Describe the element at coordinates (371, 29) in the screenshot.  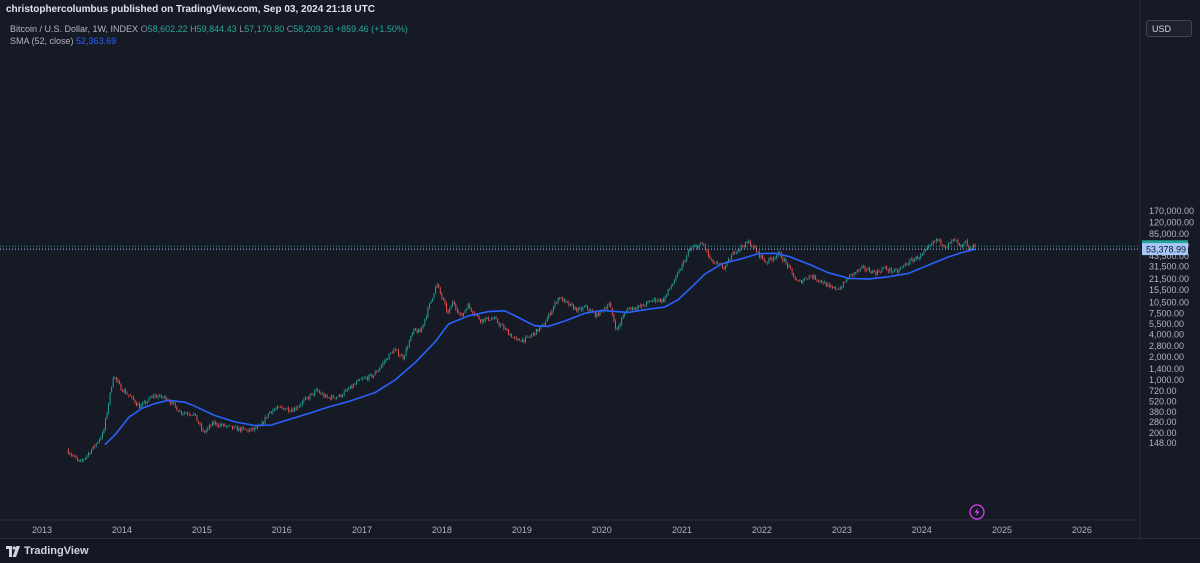
I see `change-value: +859.46 (+1.50%)` at that location.